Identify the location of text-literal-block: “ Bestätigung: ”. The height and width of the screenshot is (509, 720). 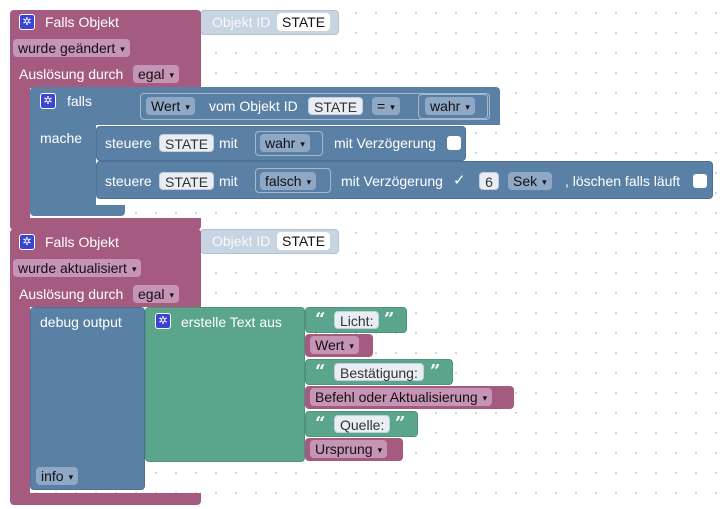
(379, 372).